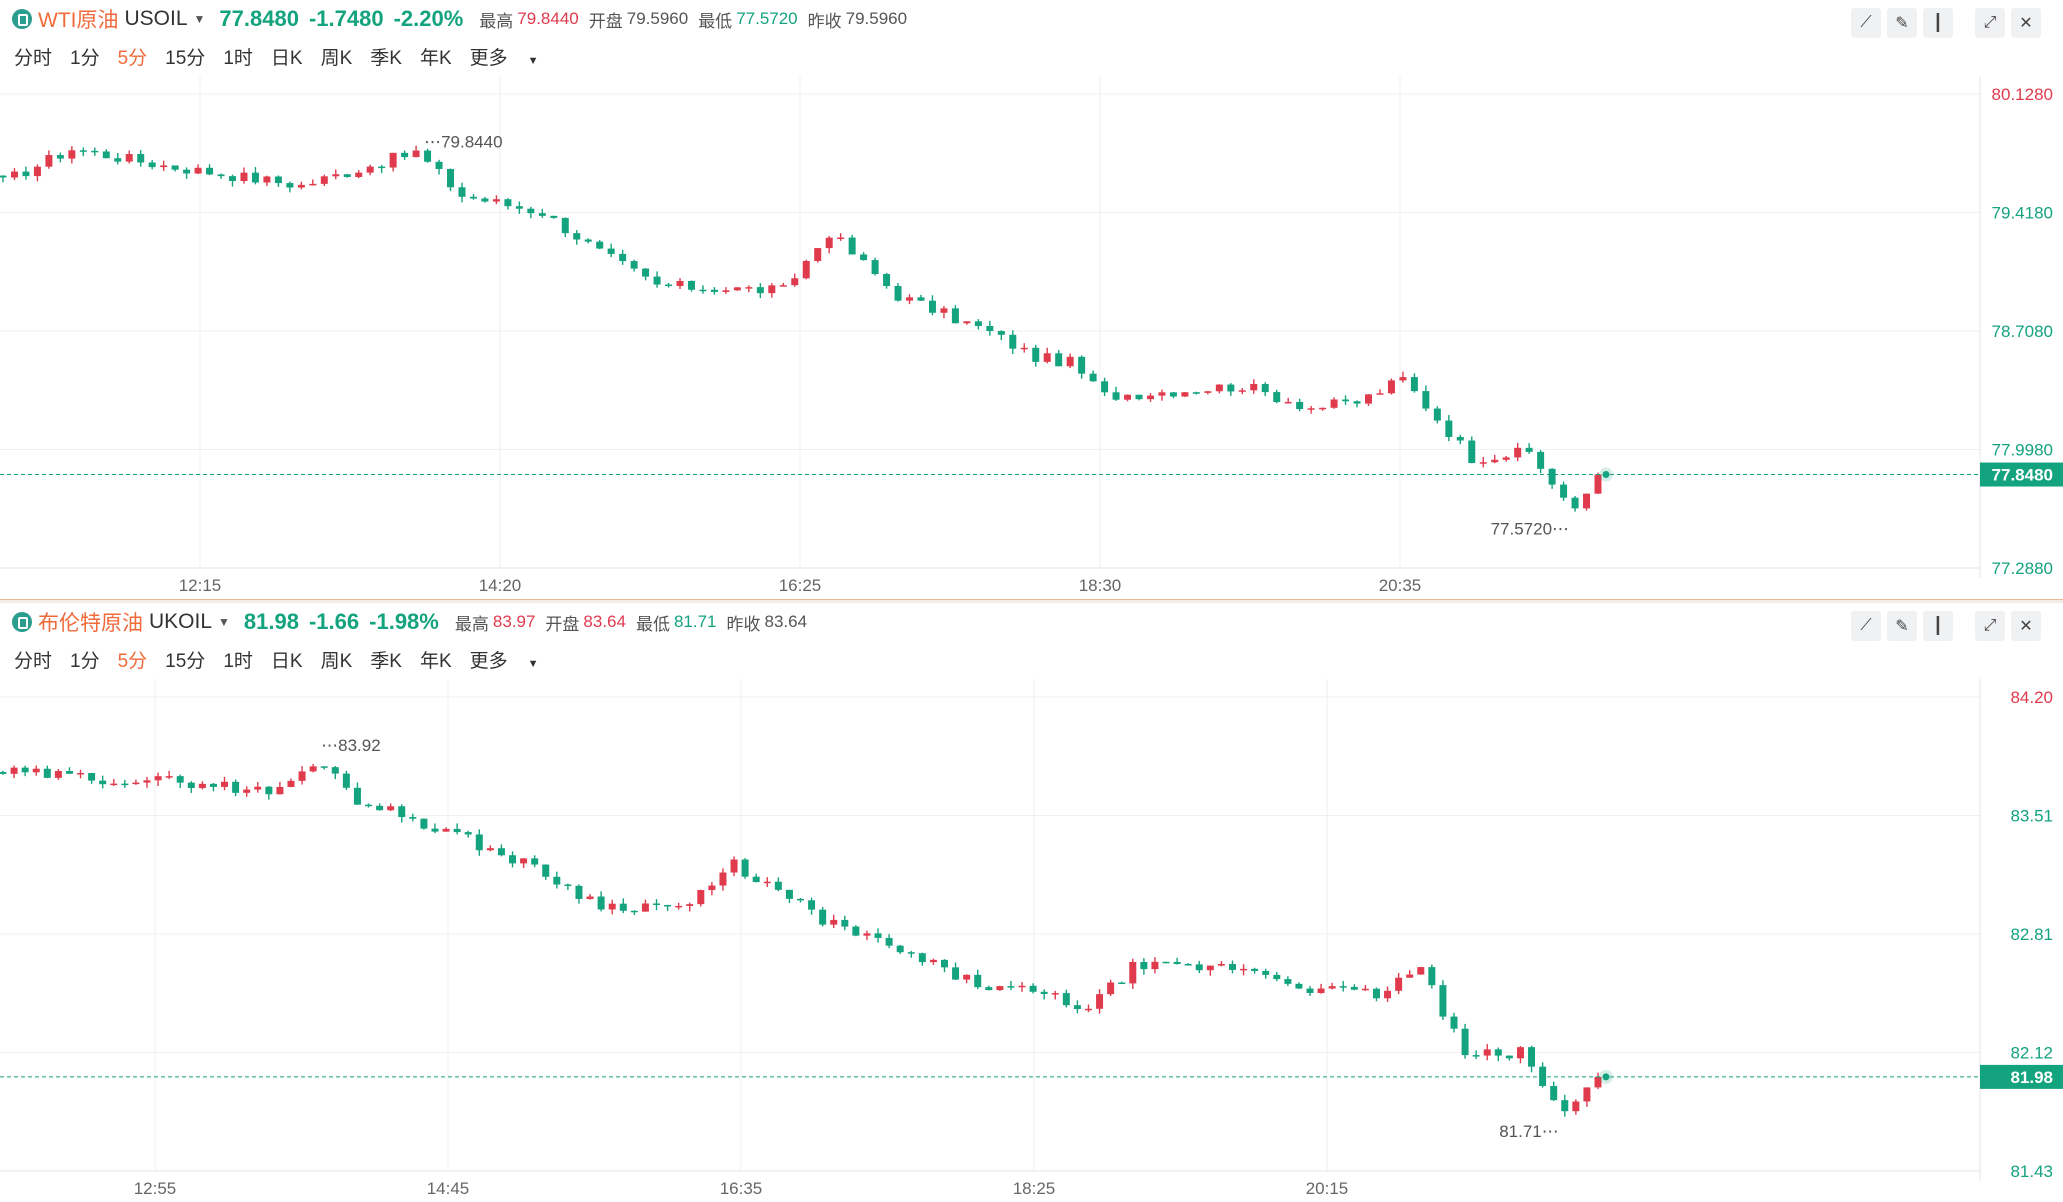 The height and width of the screenshot is (1202, 2063). I want to click on instrument-name: WTI原油, so click(78, 20).